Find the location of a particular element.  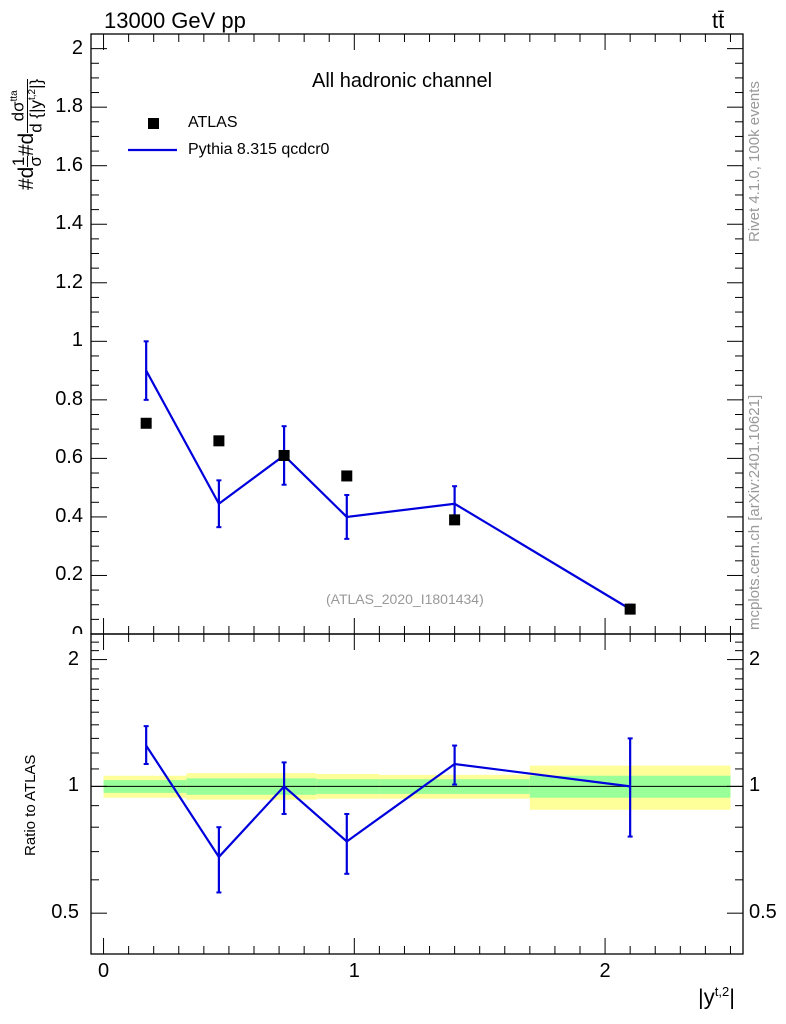

main-y-tick-label: 0.4 is located at coordinates (69, 515).